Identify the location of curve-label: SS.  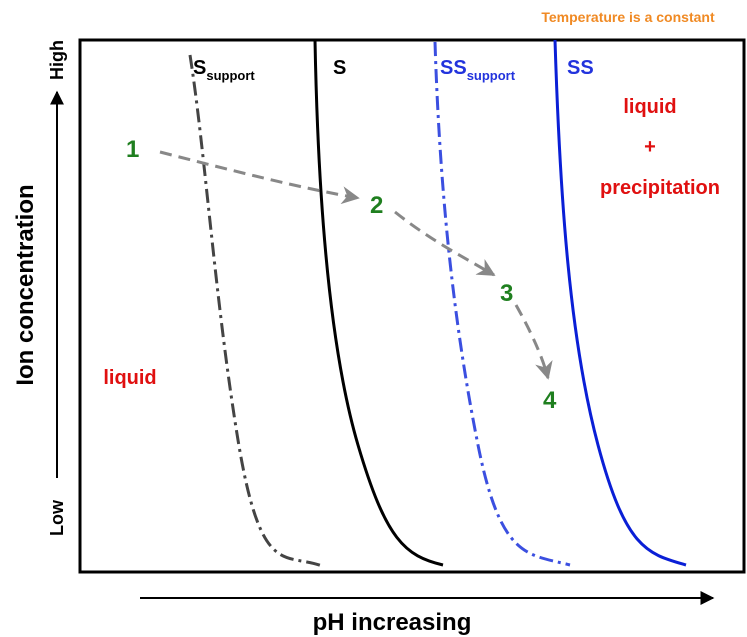
(580, 68).